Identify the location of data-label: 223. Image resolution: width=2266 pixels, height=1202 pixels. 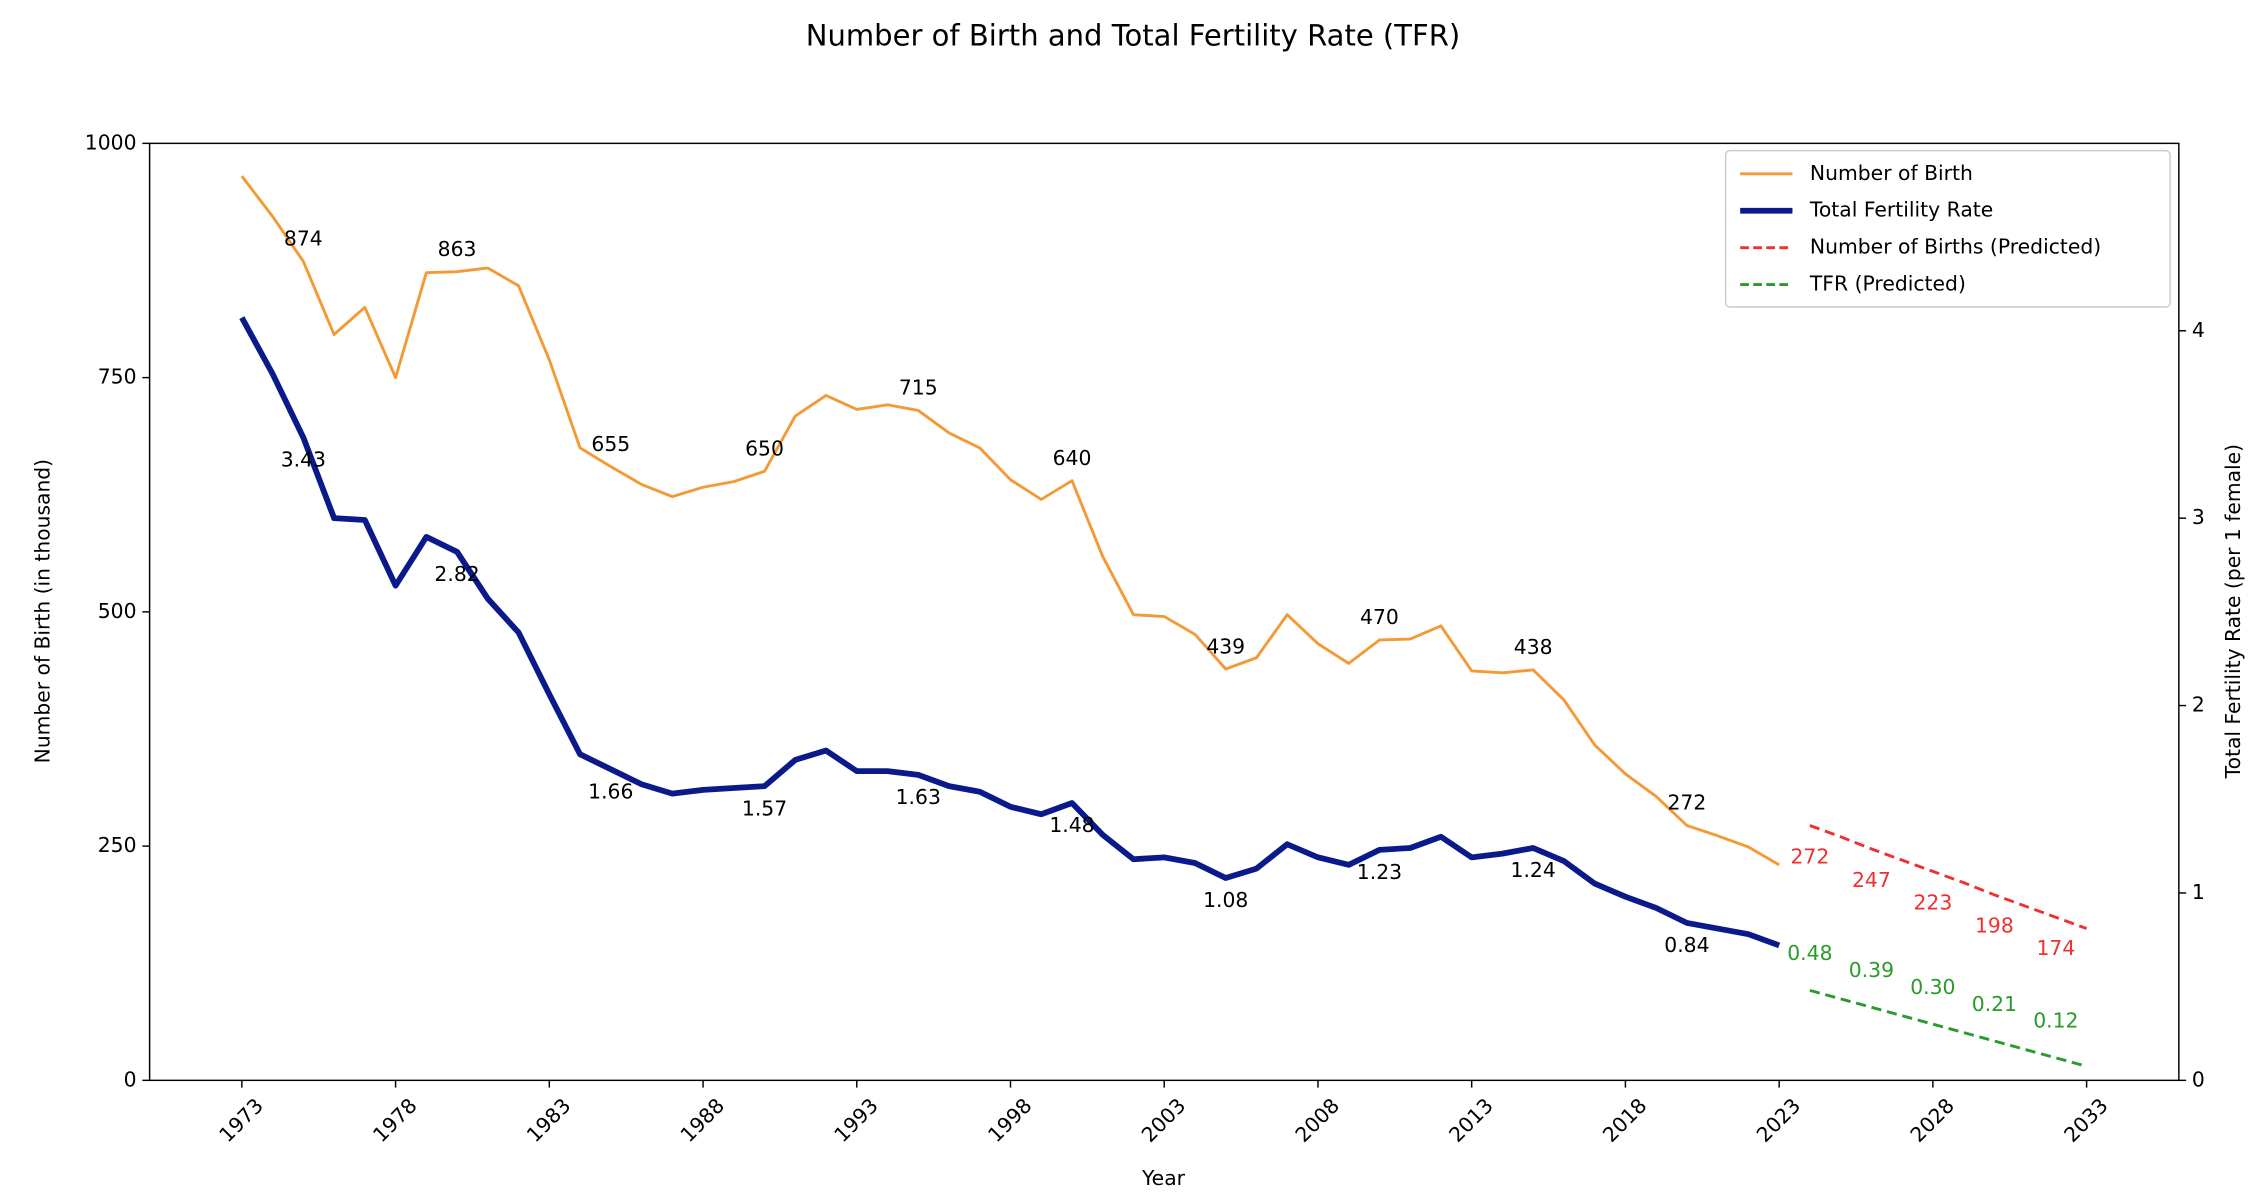
(1932, 902).